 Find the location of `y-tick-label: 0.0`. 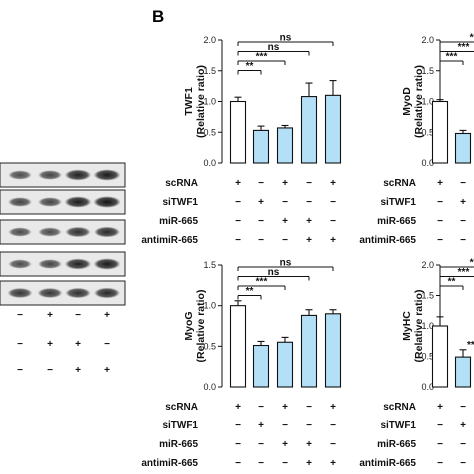

y-tick-label: 0.0 is located at coordinates (427, 163).